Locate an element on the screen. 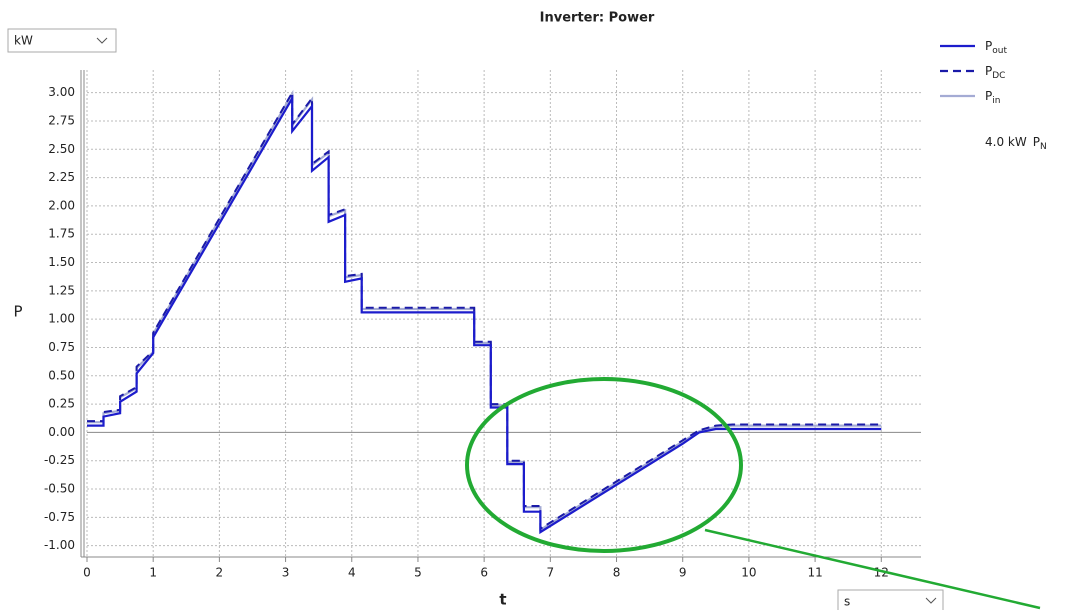 This screenshot has width=1076, height=610. legend-label: Pin is located at coordinates (992, 97).